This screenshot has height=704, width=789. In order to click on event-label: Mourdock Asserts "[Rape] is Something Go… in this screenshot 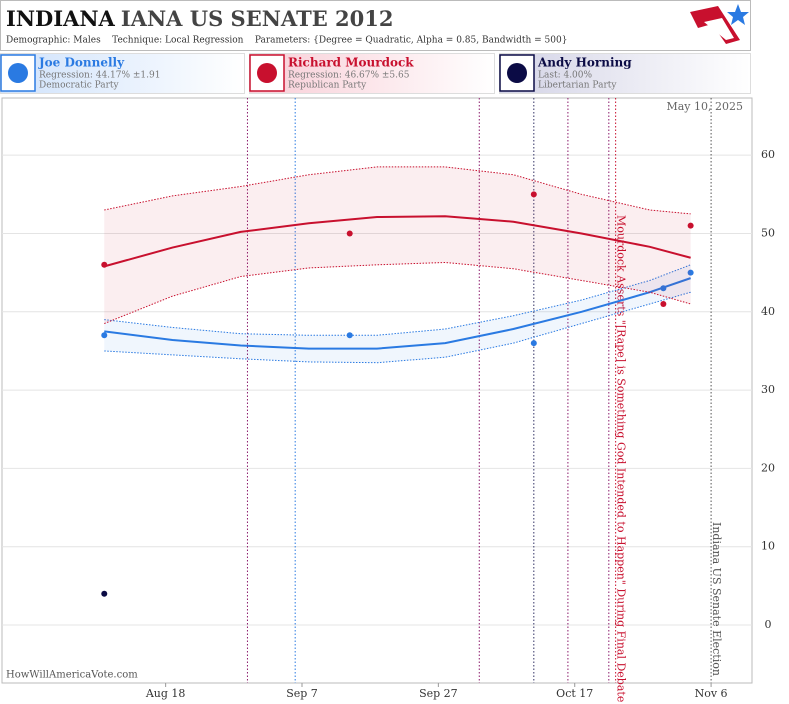, I will do `click(621, 458)`.